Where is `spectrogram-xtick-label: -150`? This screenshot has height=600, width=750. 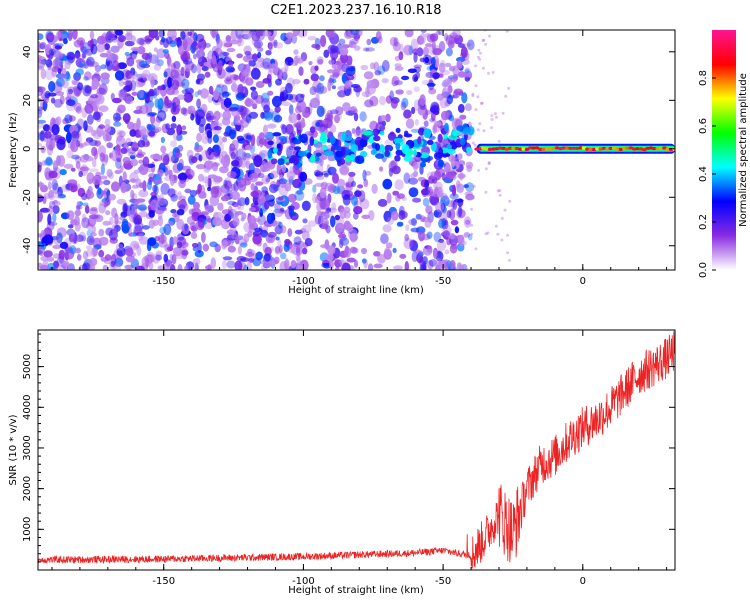
spectrogram-xtick-label: -150 is located at coordinates (163, 281).